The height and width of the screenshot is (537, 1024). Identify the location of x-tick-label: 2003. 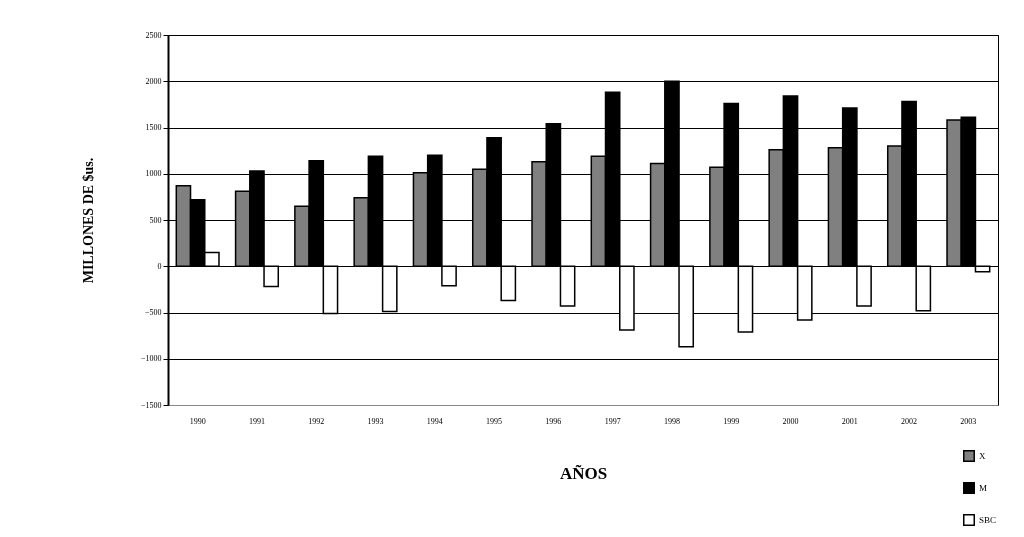
(968, 421).